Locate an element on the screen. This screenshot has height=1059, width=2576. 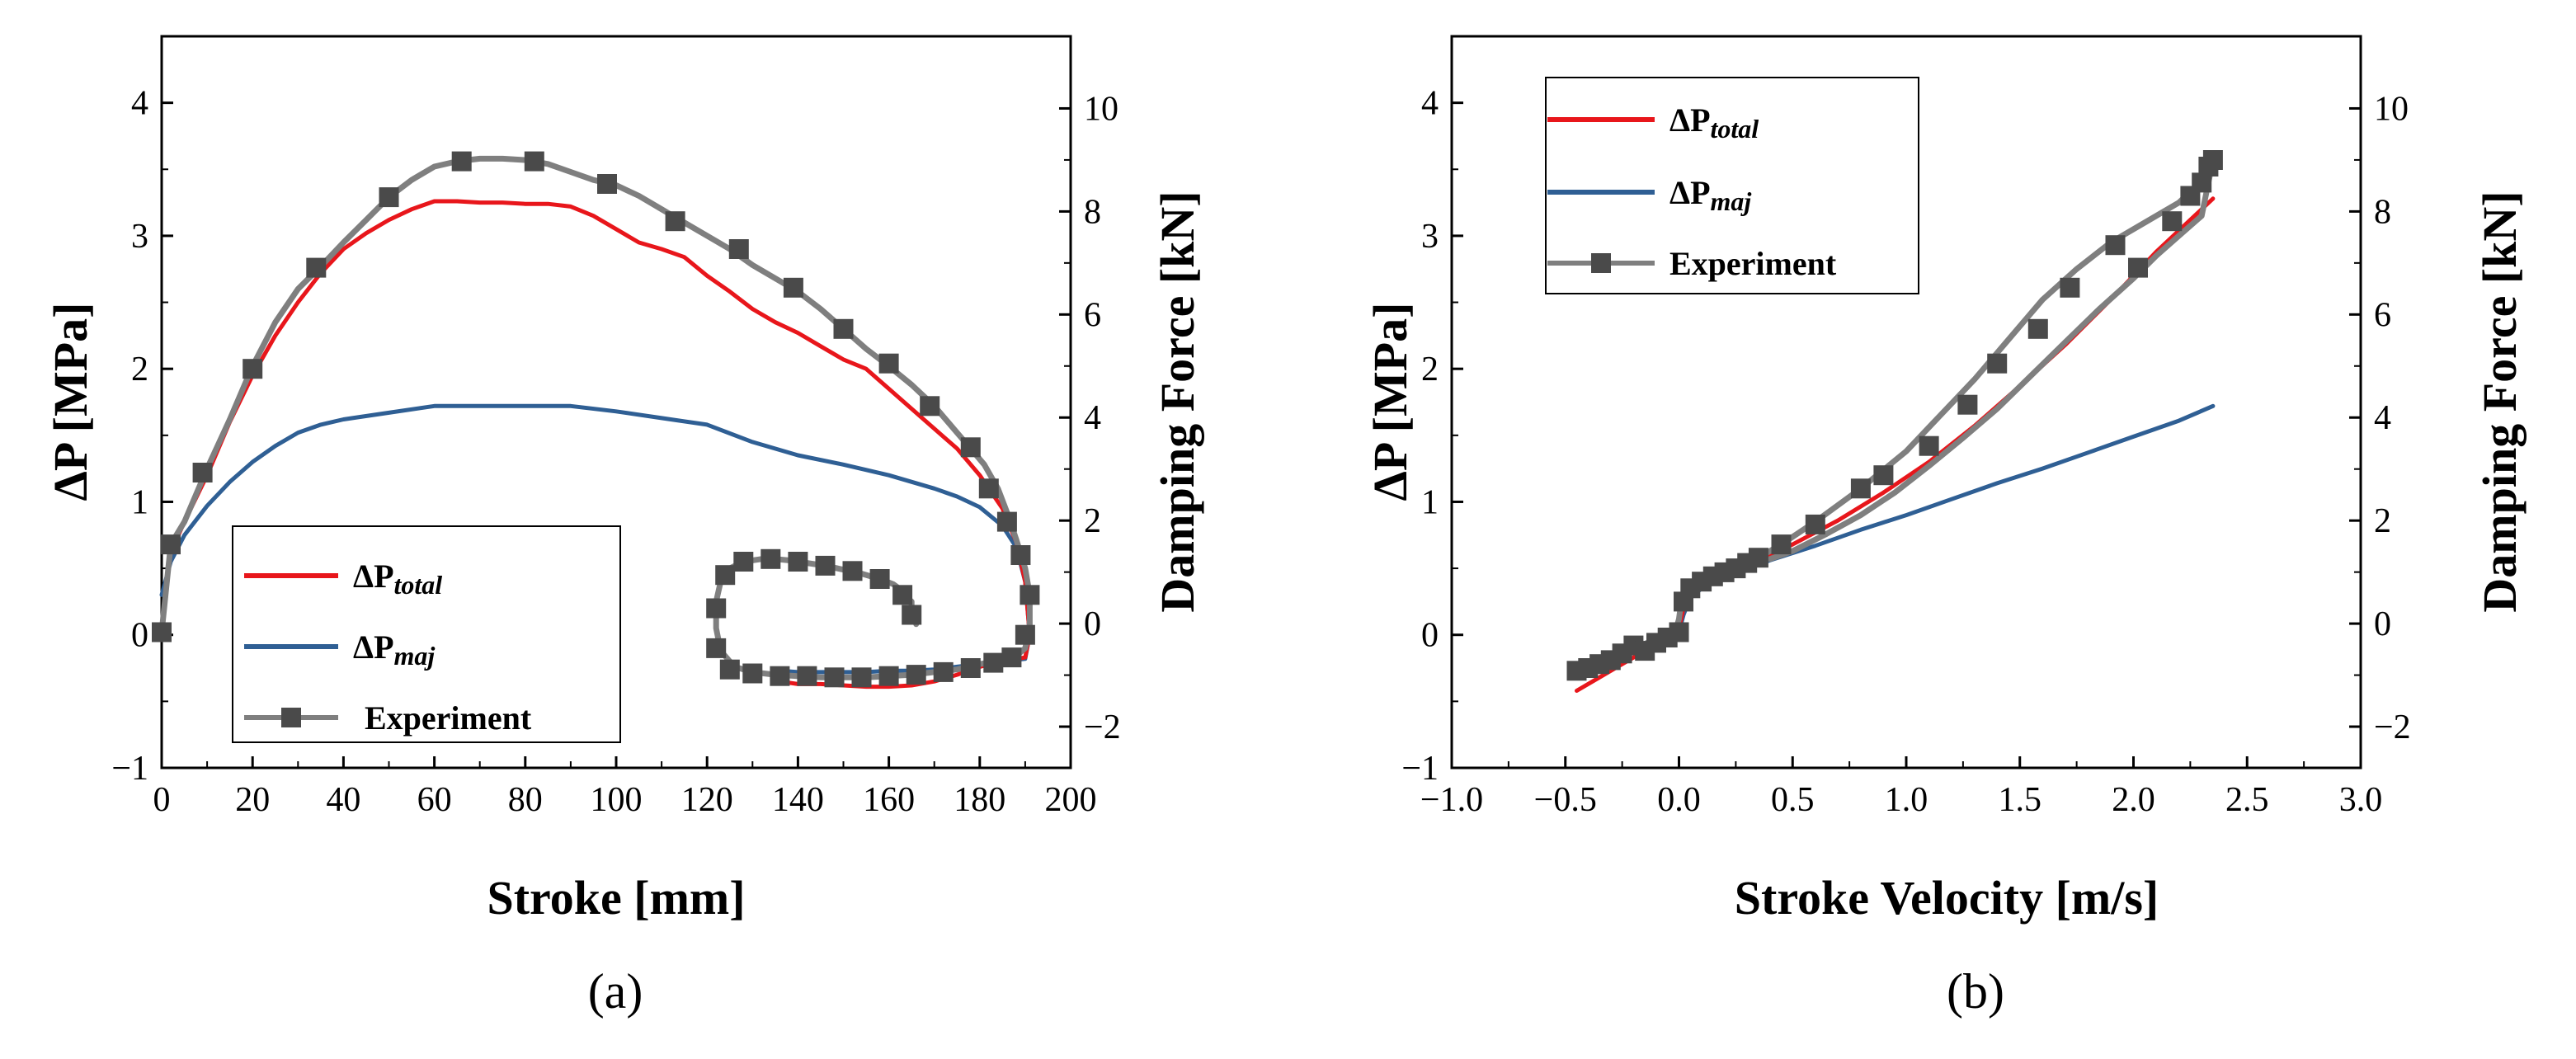
data-b is located at coordinates (1895, 422).